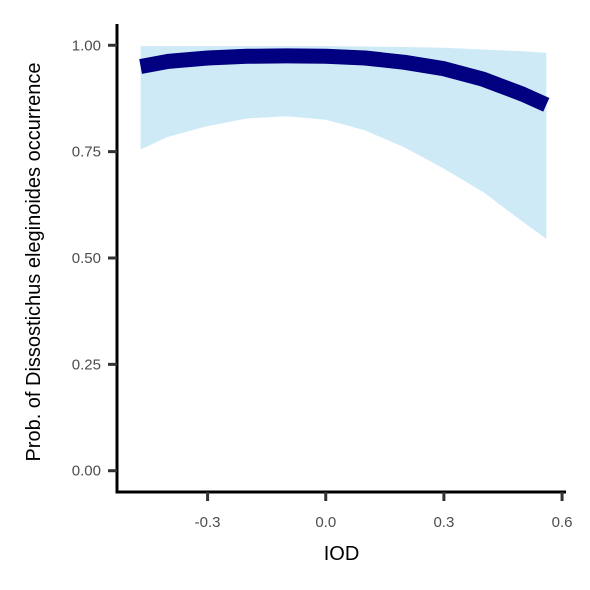  Describe the element at coordinates (86, 45) in the screenshot. I see `y-tick-label: 1.00` at that location.